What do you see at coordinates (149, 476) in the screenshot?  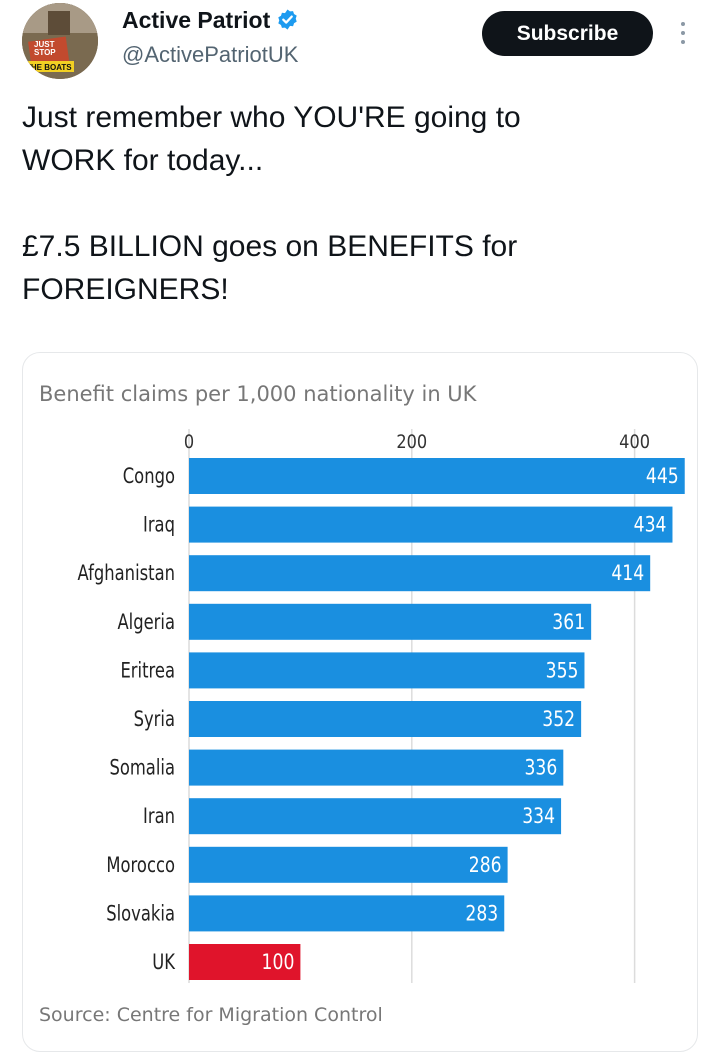 I see `category-label: Congo` at bounding box center [149, 476].